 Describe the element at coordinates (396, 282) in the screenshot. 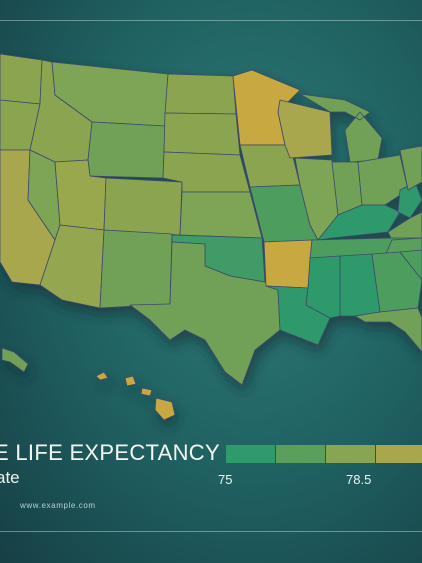

I see `state-georgia` at that location.